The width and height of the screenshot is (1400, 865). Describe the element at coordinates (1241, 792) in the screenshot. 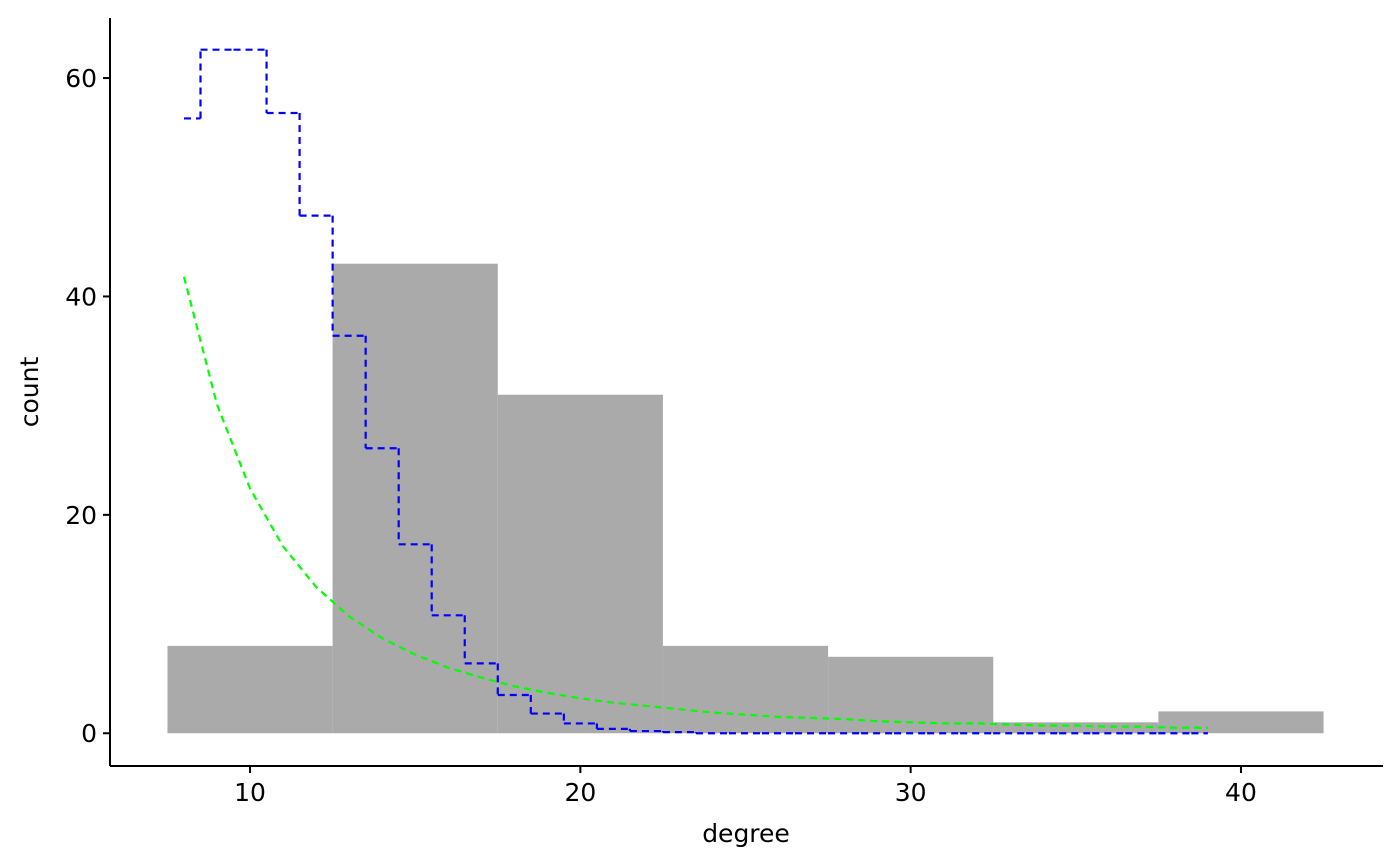

I see `x-tick-label: 40` at that location.